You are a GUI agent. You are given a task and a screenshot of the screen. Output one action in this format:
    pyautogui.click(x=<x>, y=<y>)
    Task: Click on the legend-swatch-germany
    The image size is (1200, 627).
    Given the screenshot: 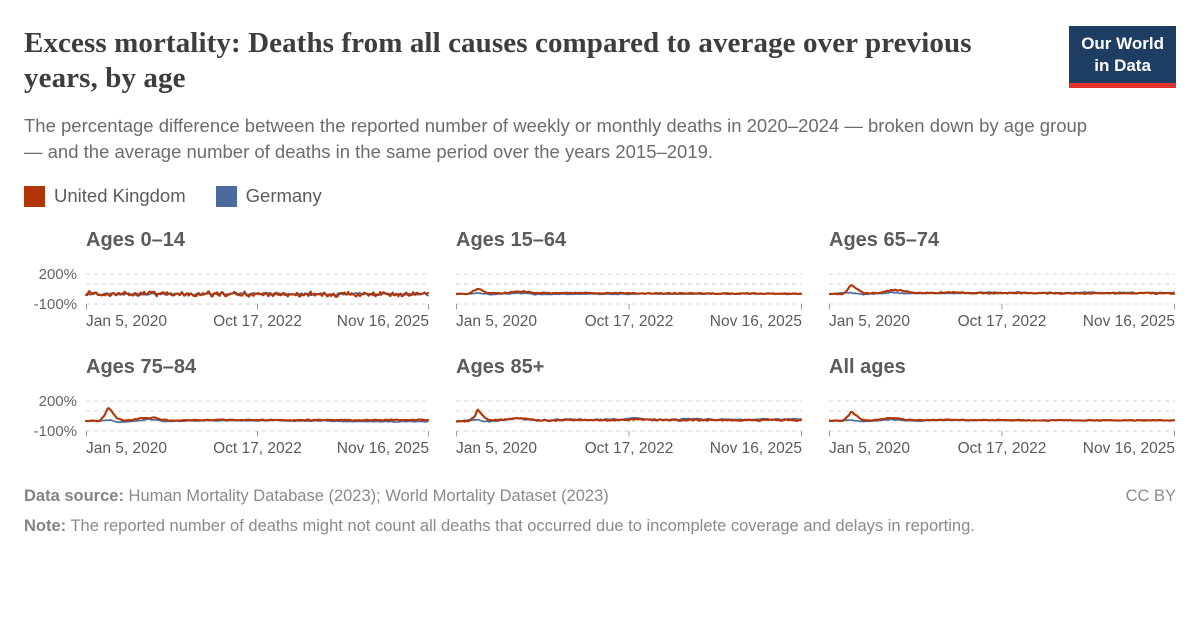 What is the action you would take?
    pyautogui.click(x=226, y=196)
    